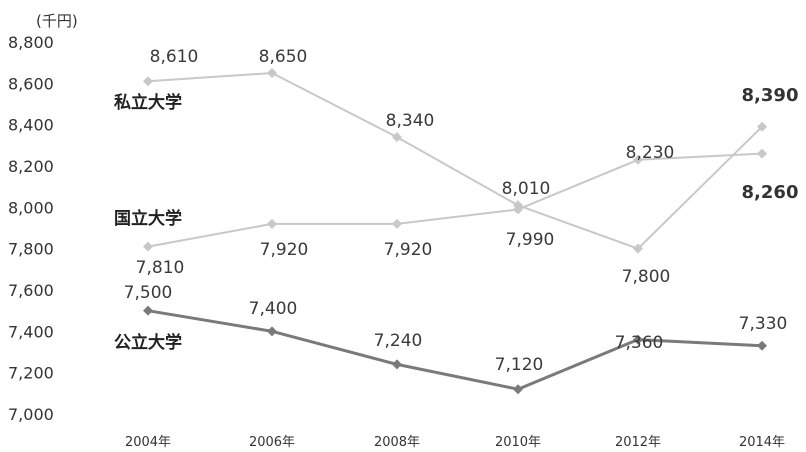 This screenshot has width=806, height=452. Describe the element at coordinates (273, 309) in the screenshot. I see `data-label: 7,400` at that location.